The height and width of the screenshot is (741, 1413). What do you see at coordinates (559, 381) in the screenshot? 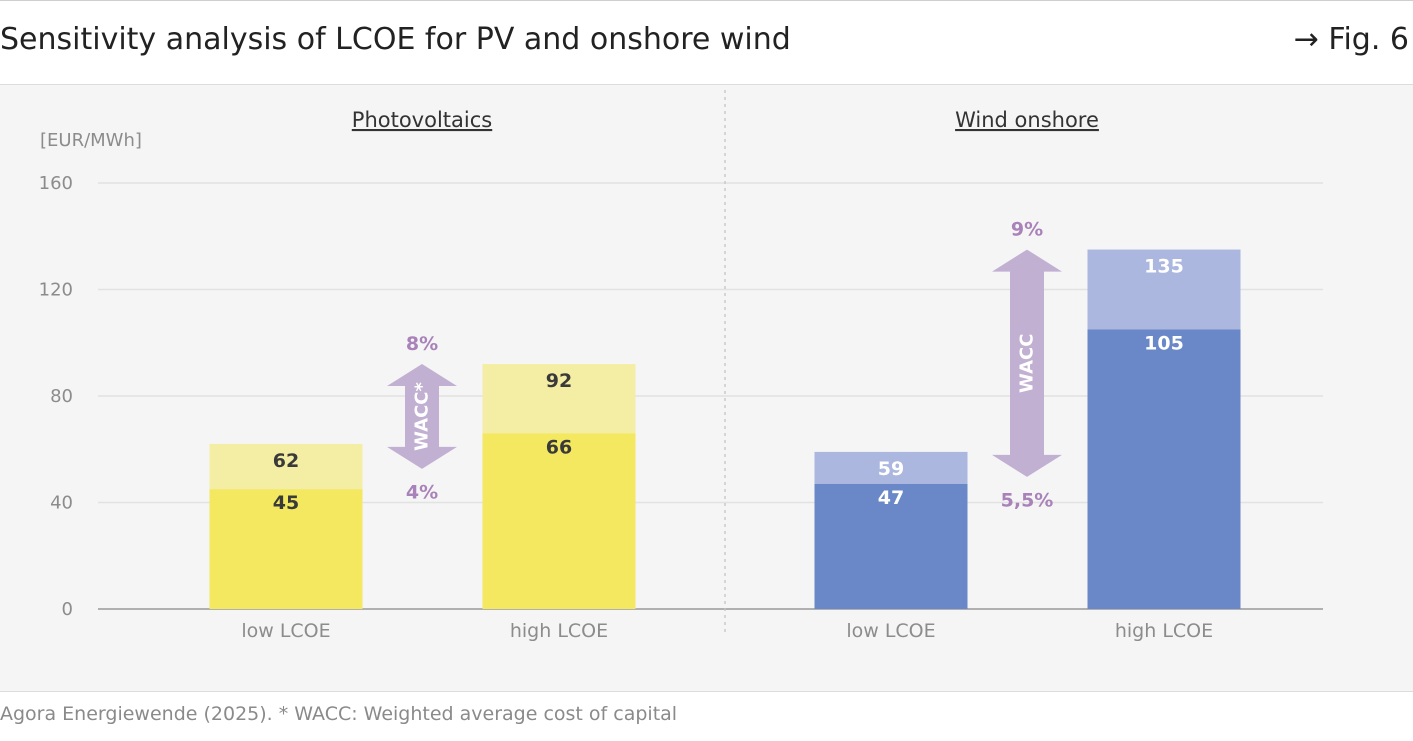
I see `data-label-high: 92` at bounding box center [559, 381].